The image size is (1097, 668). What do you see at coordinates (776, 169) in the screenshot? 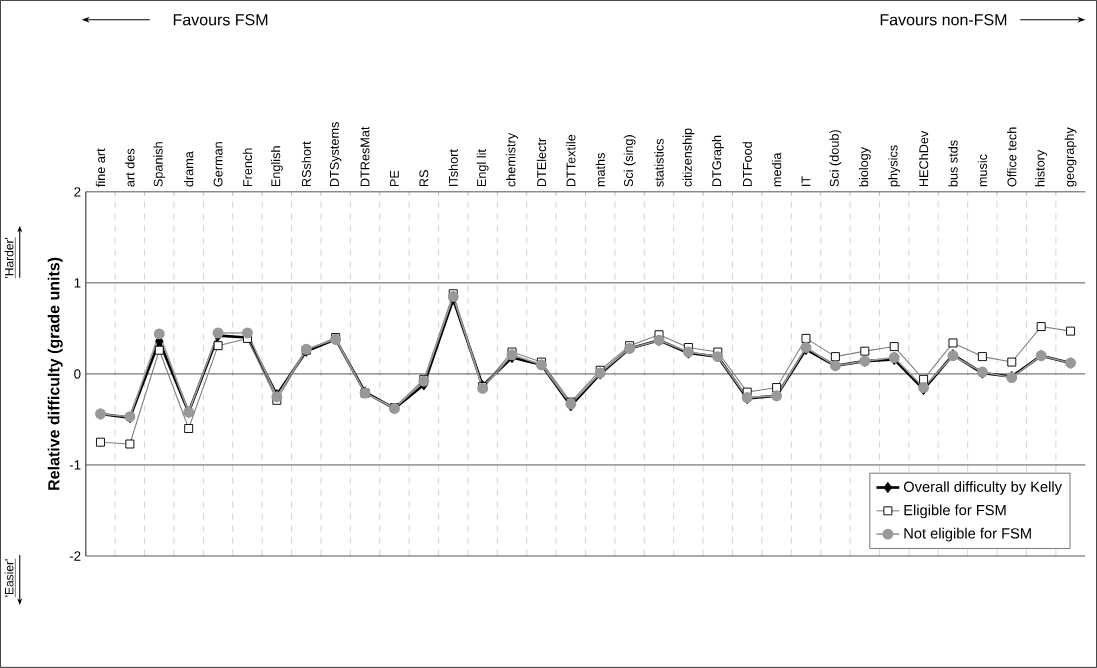
I see `x-tick-label: media` at bounding box center [776, 169].